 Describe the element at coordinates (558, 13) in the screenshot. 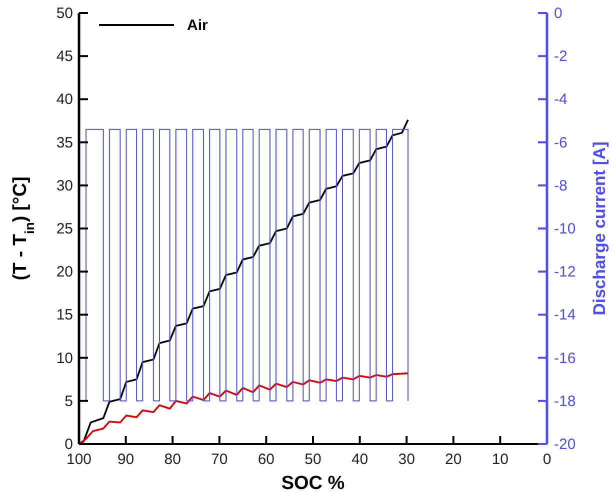

I see `y2-tick-label: 0` at that location.